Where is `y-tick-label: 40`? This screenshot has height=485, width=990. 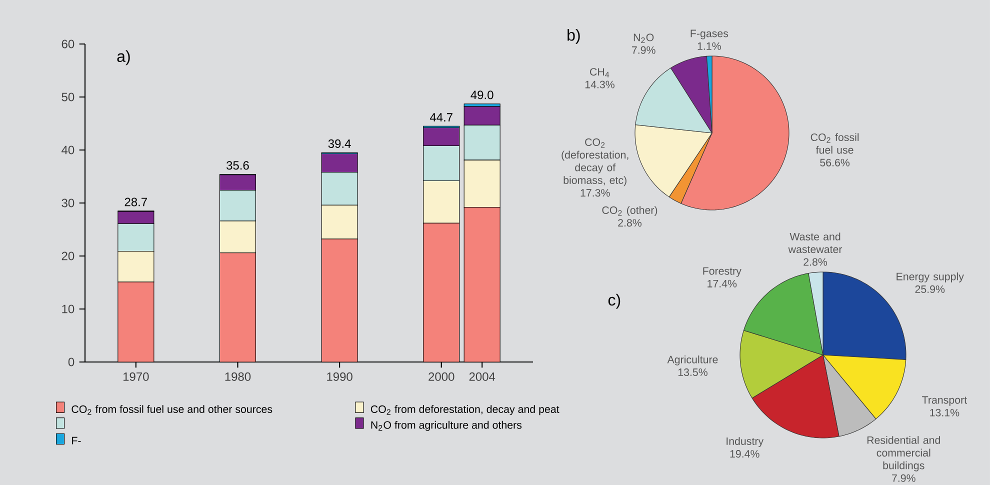
y-tick-label: 40 is located at coordinates (68, 150).